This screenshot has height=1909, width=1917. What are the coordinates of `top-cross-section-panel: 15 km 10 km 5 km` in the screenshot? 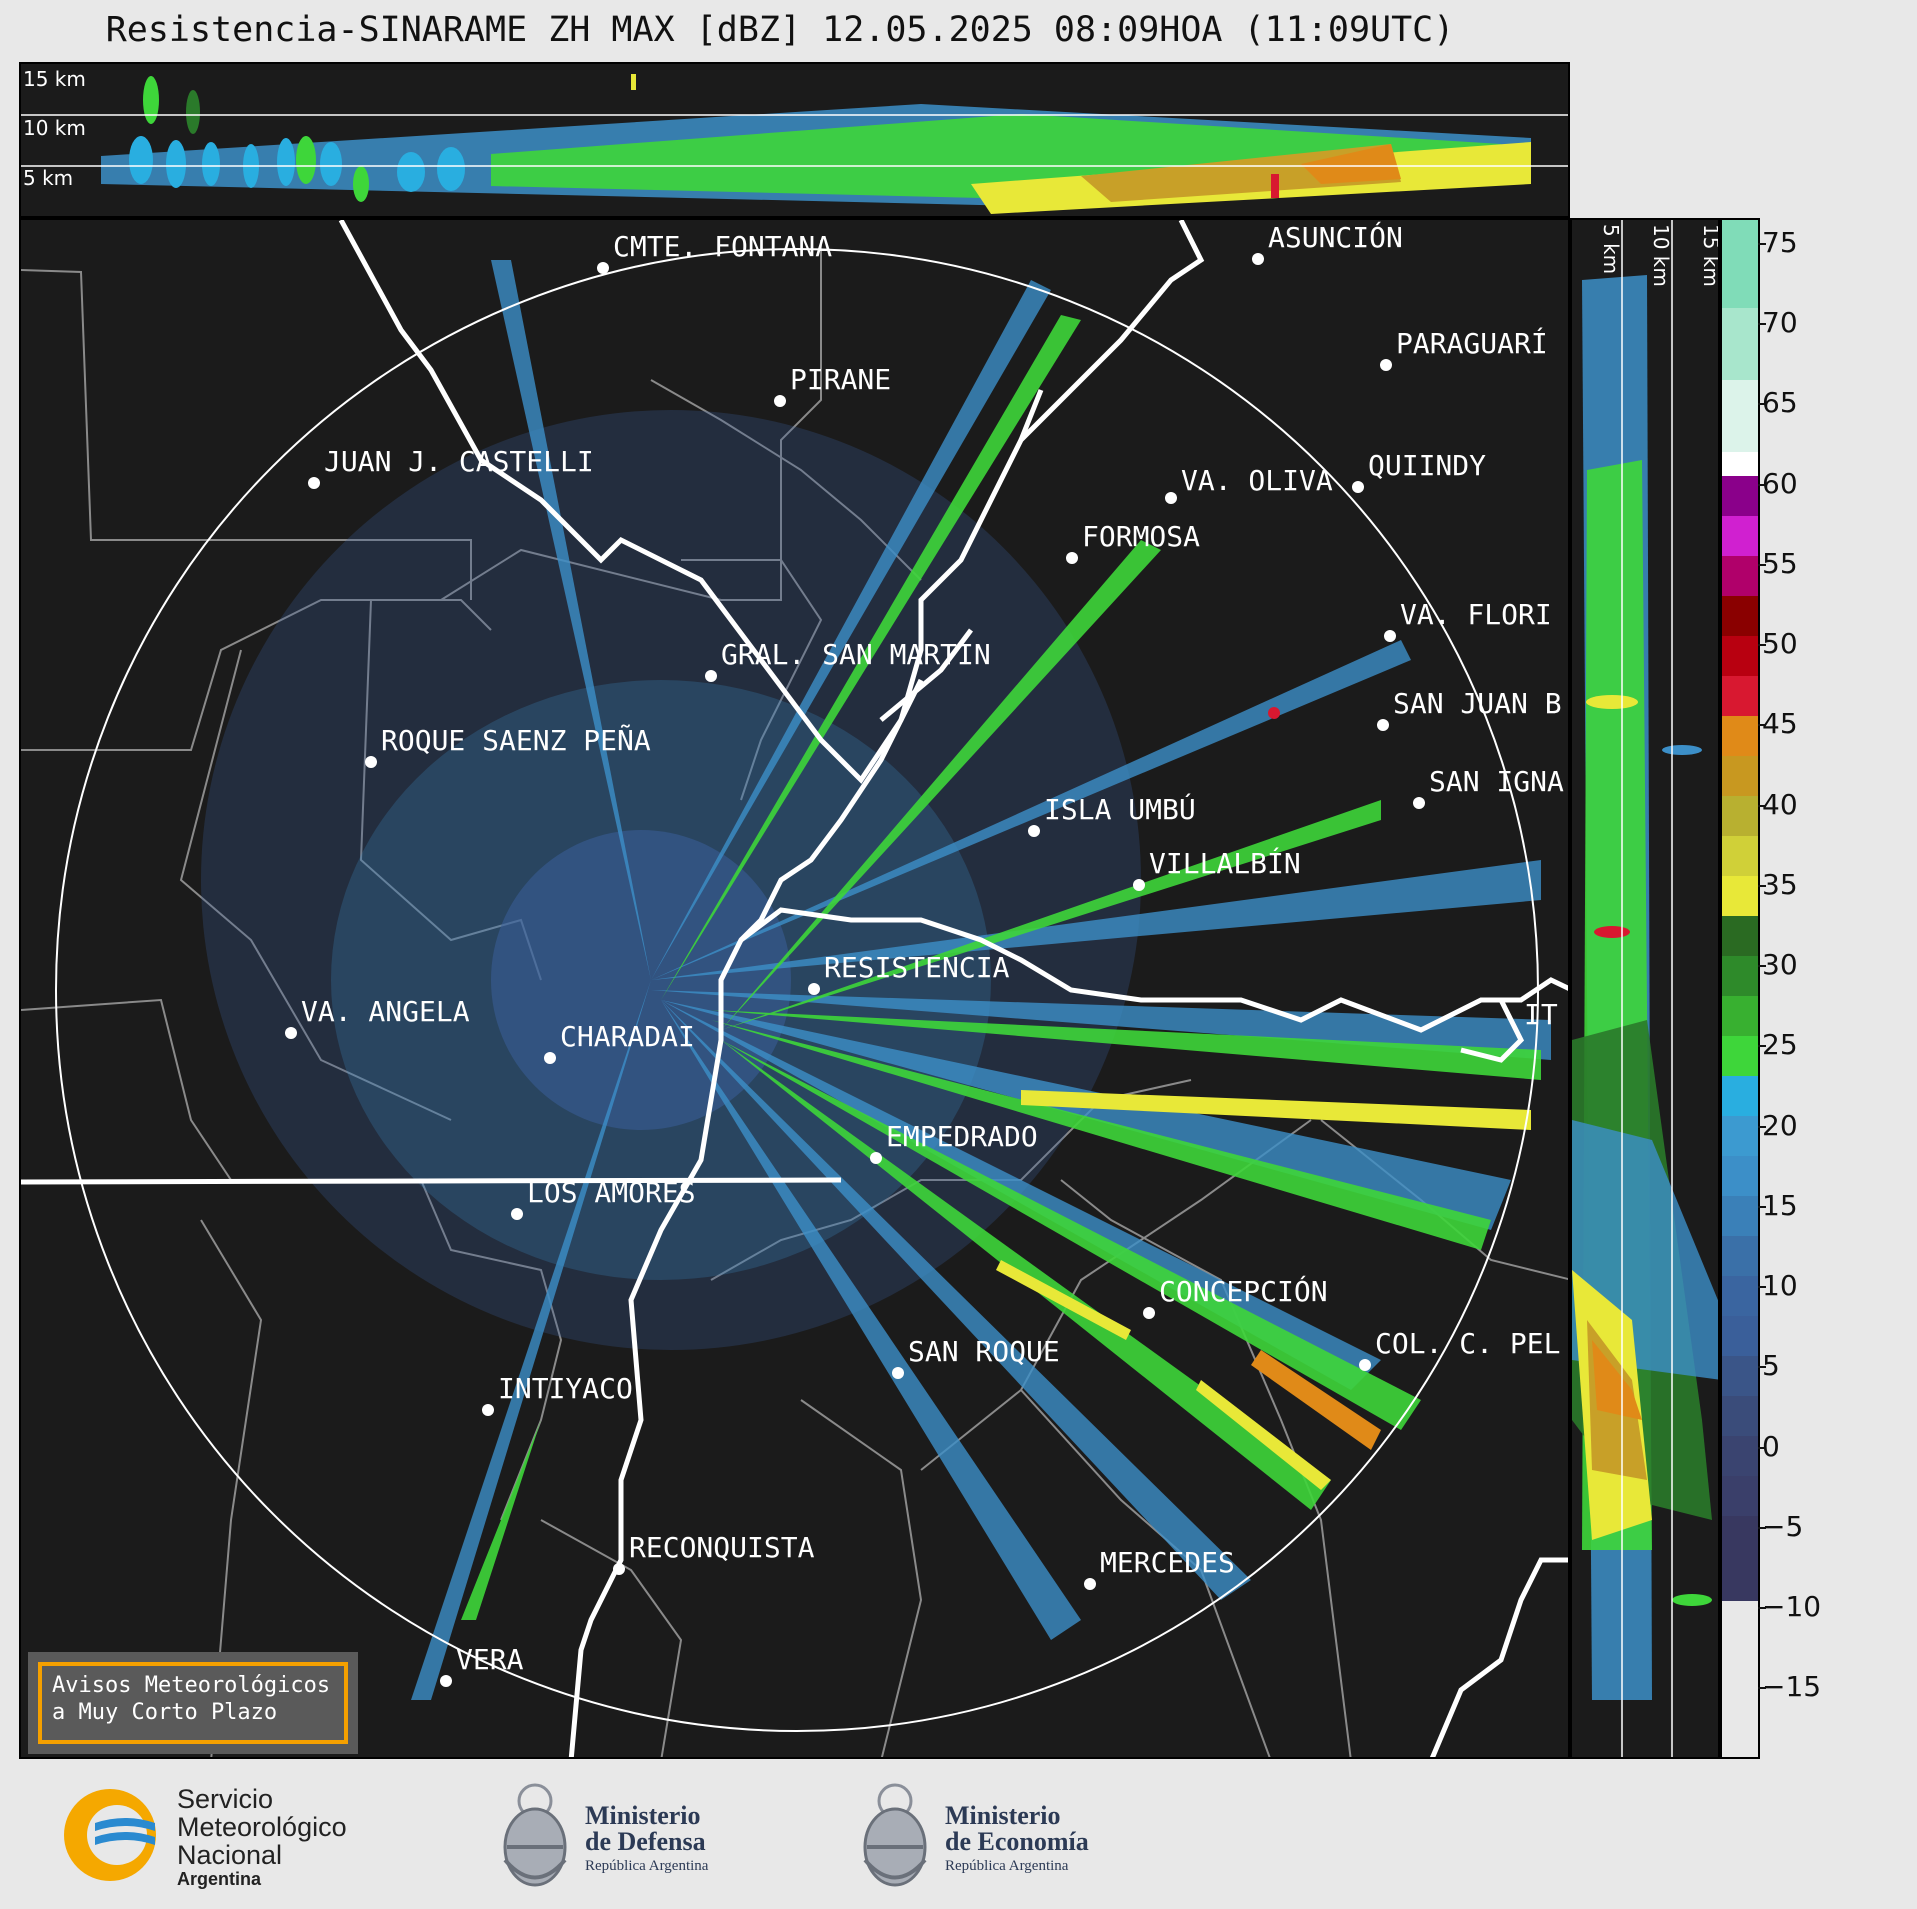 It's located at (794, 140).